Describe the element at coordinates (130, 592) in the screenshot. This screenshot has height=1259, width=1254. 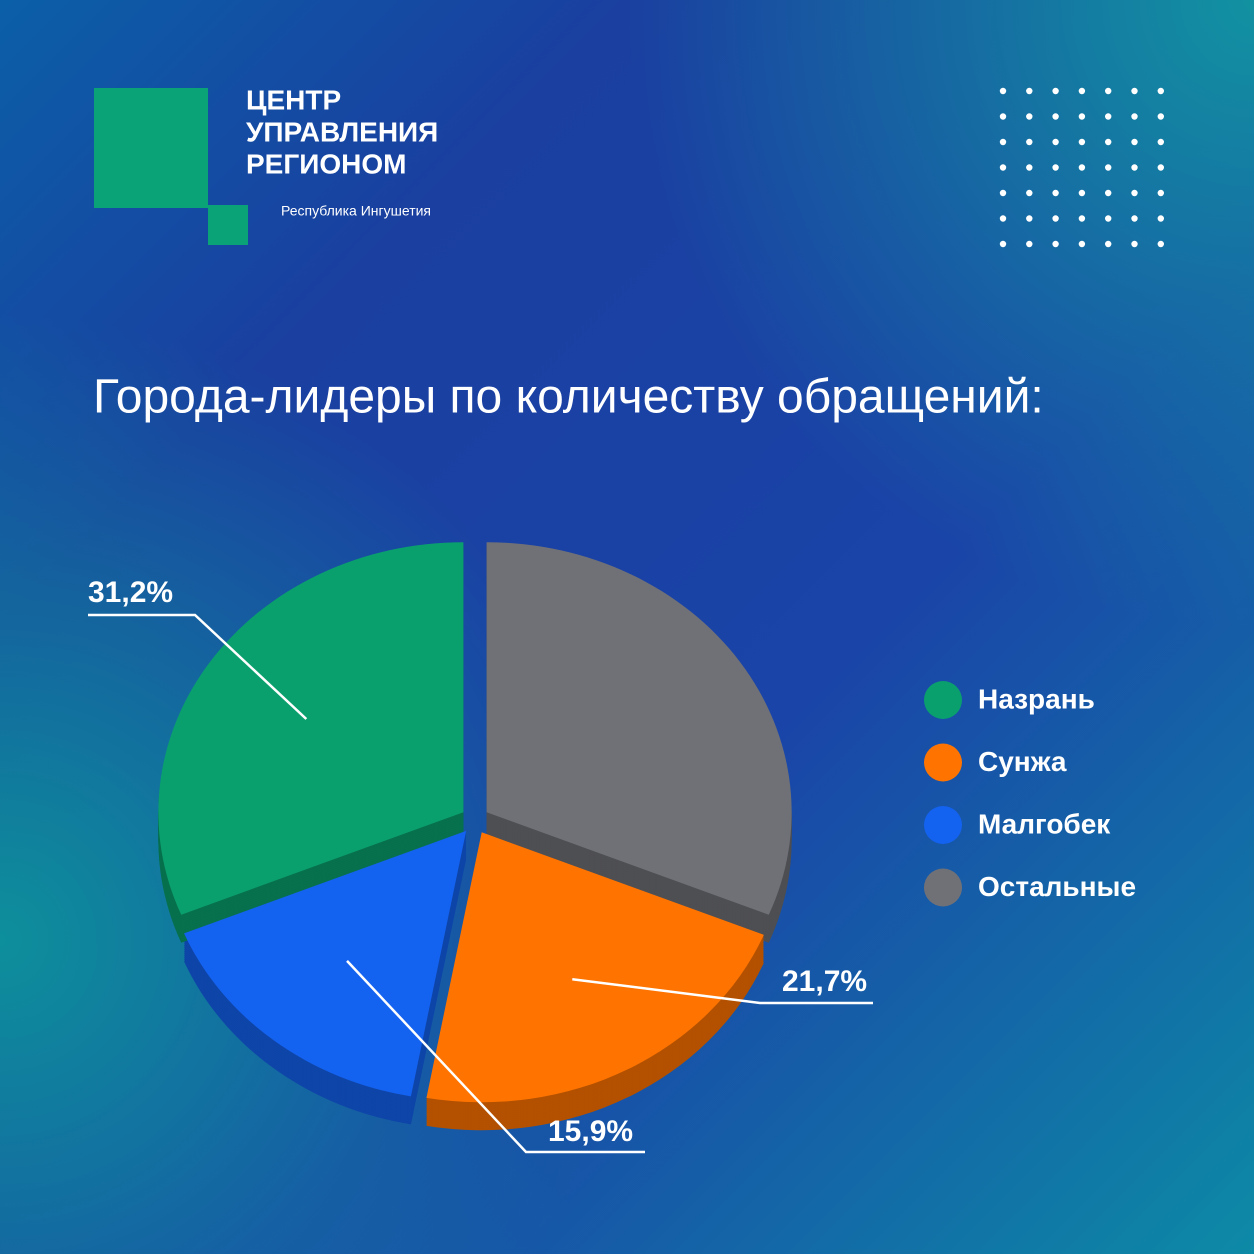
I see `value-label: 31,2%` at that location.